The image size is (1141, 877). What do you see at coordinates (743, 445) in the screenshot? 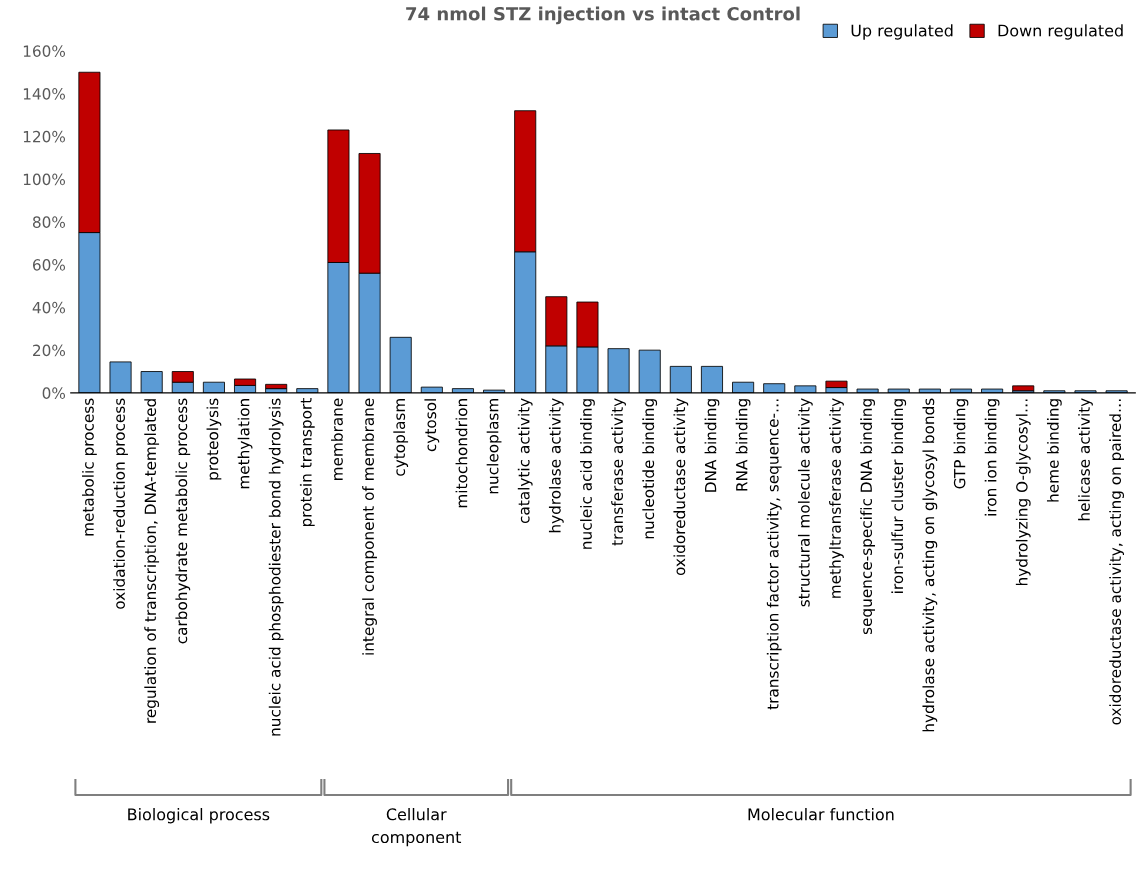
I see `x-tick-label: RNA binding` at bounding box center [743, 445].